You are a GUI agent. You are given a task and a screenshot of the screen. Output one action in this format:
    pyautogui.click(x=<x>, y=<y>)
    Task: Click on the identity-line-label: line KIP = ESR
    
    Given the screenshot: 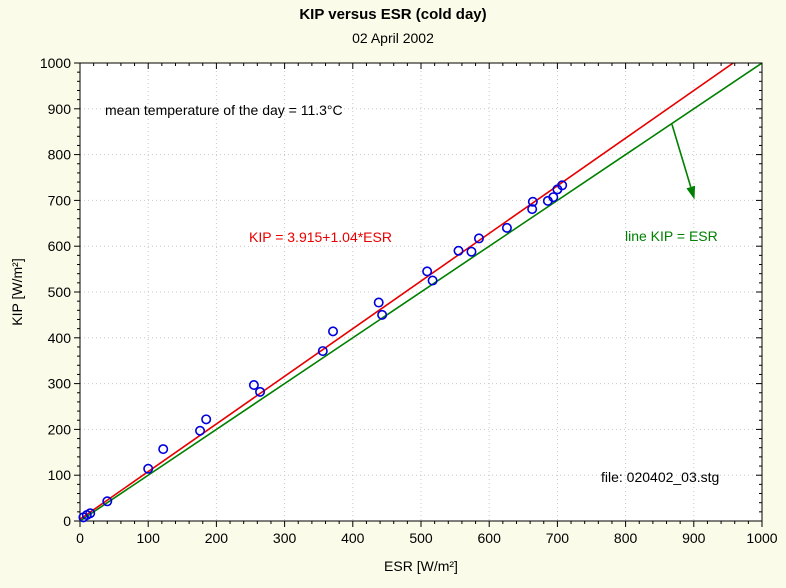 What is the action you would take?
    pyautogui.click(x=671, y=236)
    